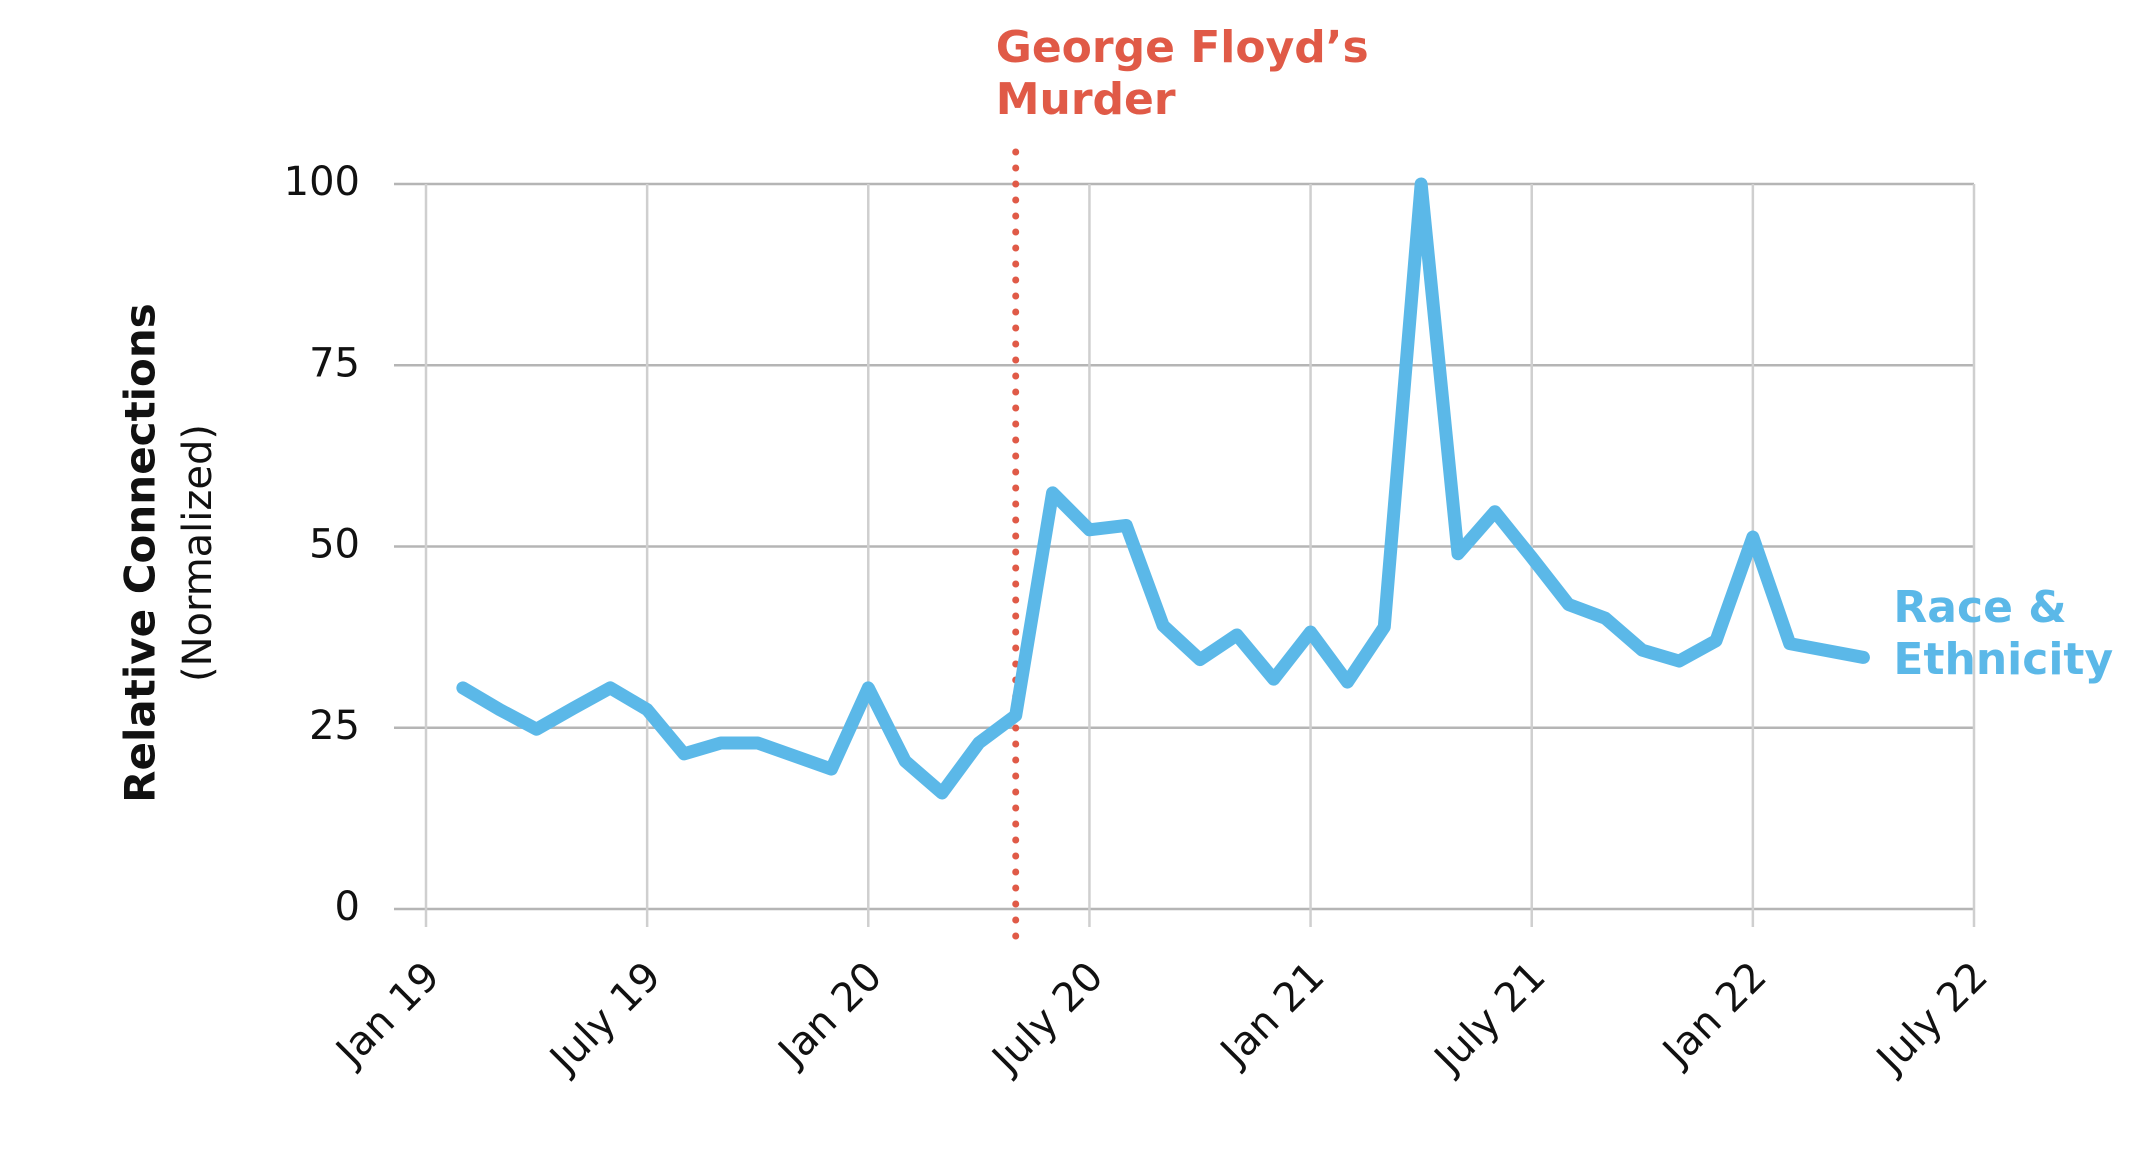  I want to click on x-tick-label: Jan 19, so click(387, 1014).